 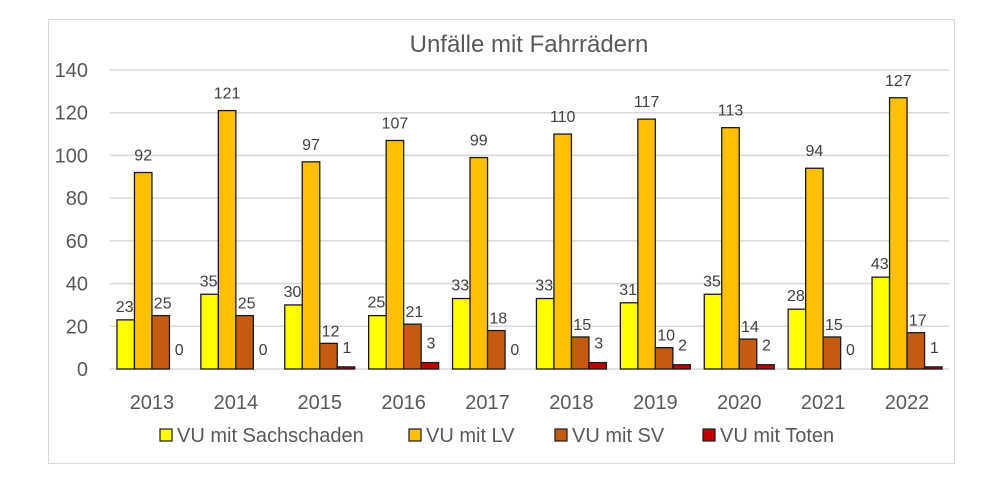 What do you see at coordinates (739, 403) in the screenshot?
I see `x-tick-label: 2020` at bounding box center [739, 403].